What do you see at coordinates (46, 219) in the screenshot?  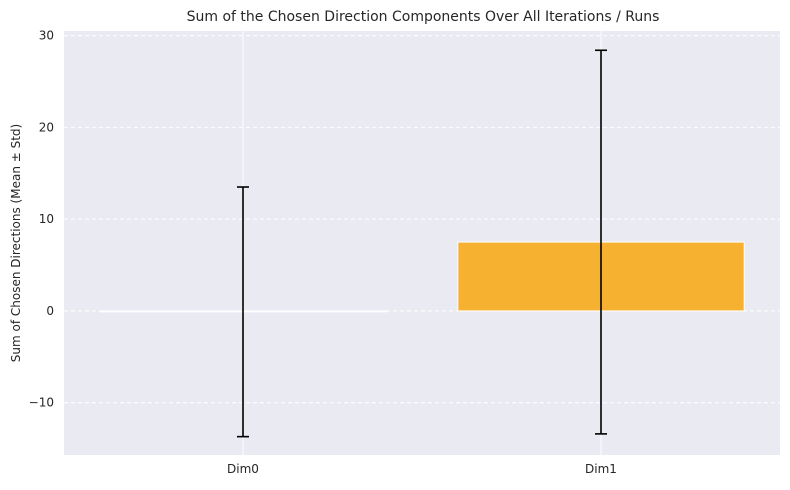 I see `y-tick-label: 10` at bounding box center [46, 219].